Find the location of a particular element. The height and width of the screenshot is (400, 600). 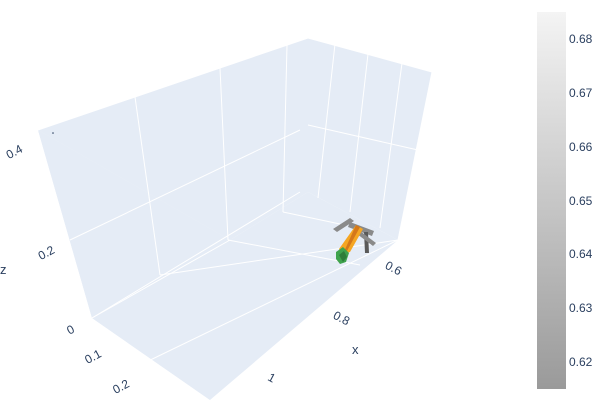

x-axis-title: x is located at coordinates (355, 349).